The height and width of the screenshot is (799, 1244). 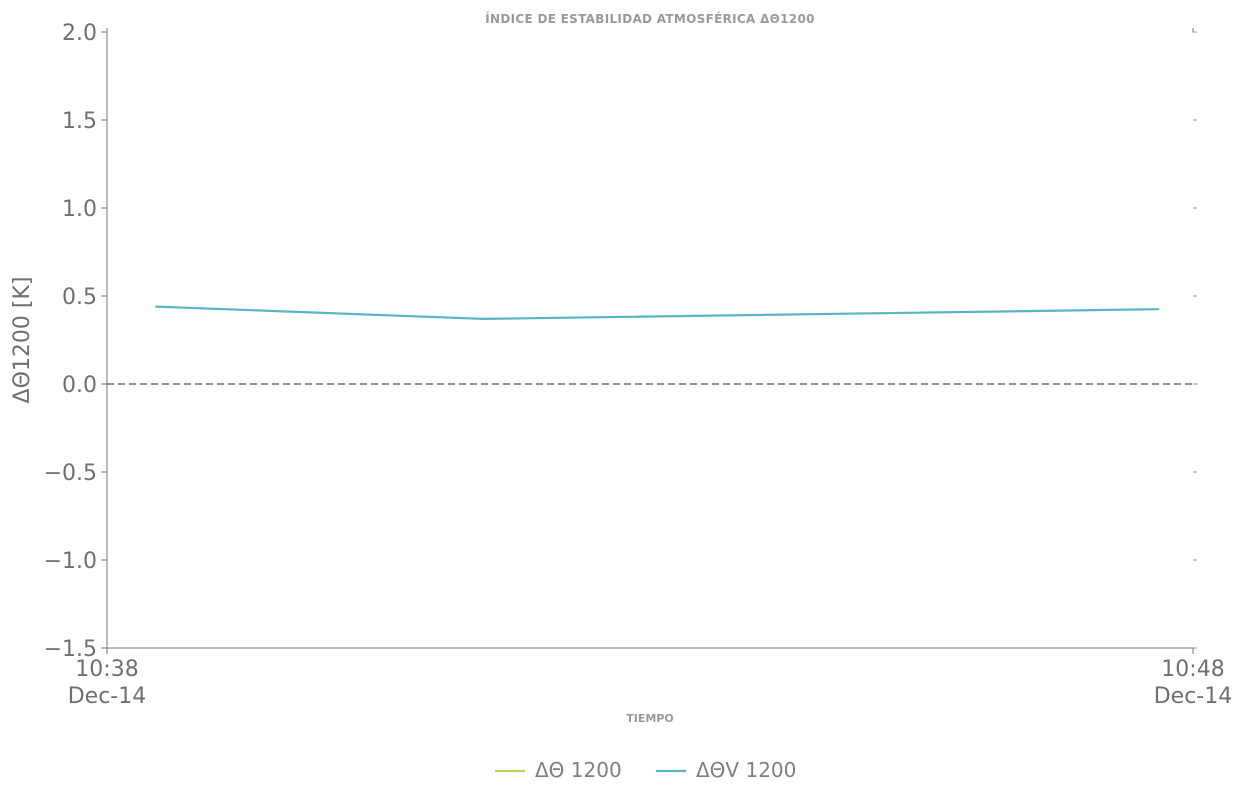 I want to click on legend-label: ΔΘV 1200, so click(x=746, y=770).